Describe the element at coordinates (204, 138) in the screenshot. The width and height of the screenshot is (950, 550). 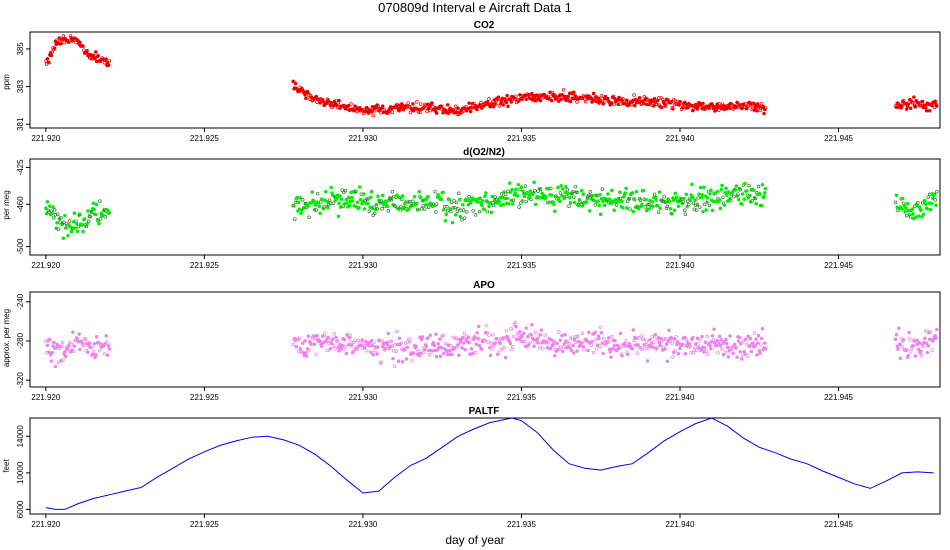
I see `panel-co2-xtick-label: 221.925` at that location.